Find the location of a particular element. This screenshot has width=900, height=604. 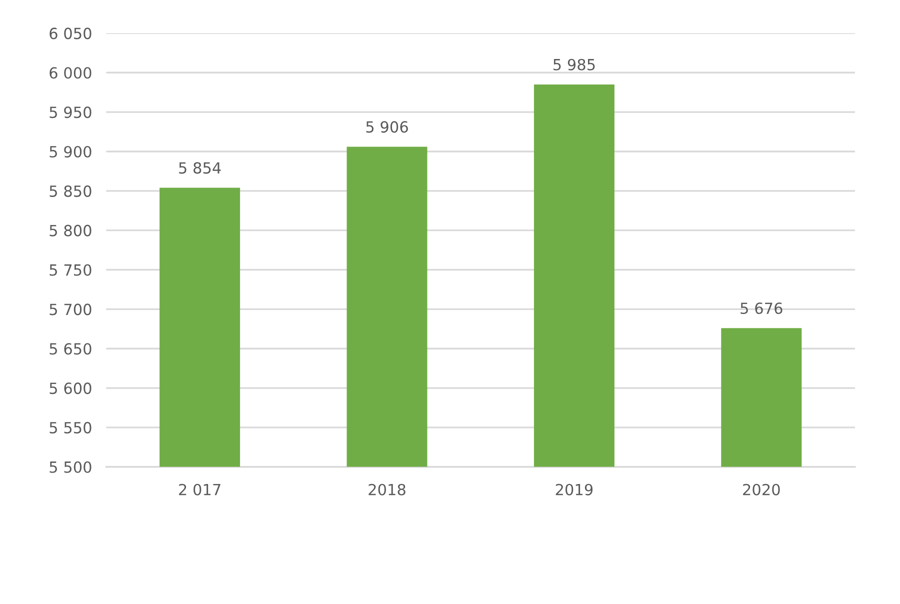

y-tick-label: 5 750 is located at coordinates (71, 270).